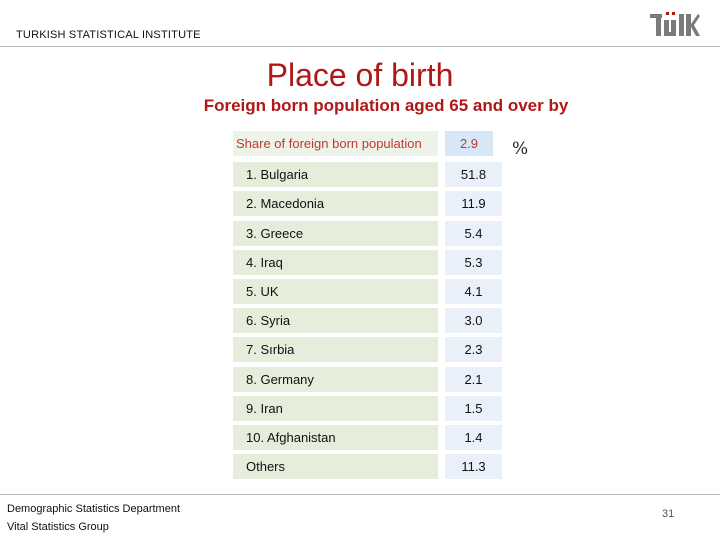 This screenshot has width=720, height=540. I want to click on table-row: 6. Syria 3.0, so click(367, 320).